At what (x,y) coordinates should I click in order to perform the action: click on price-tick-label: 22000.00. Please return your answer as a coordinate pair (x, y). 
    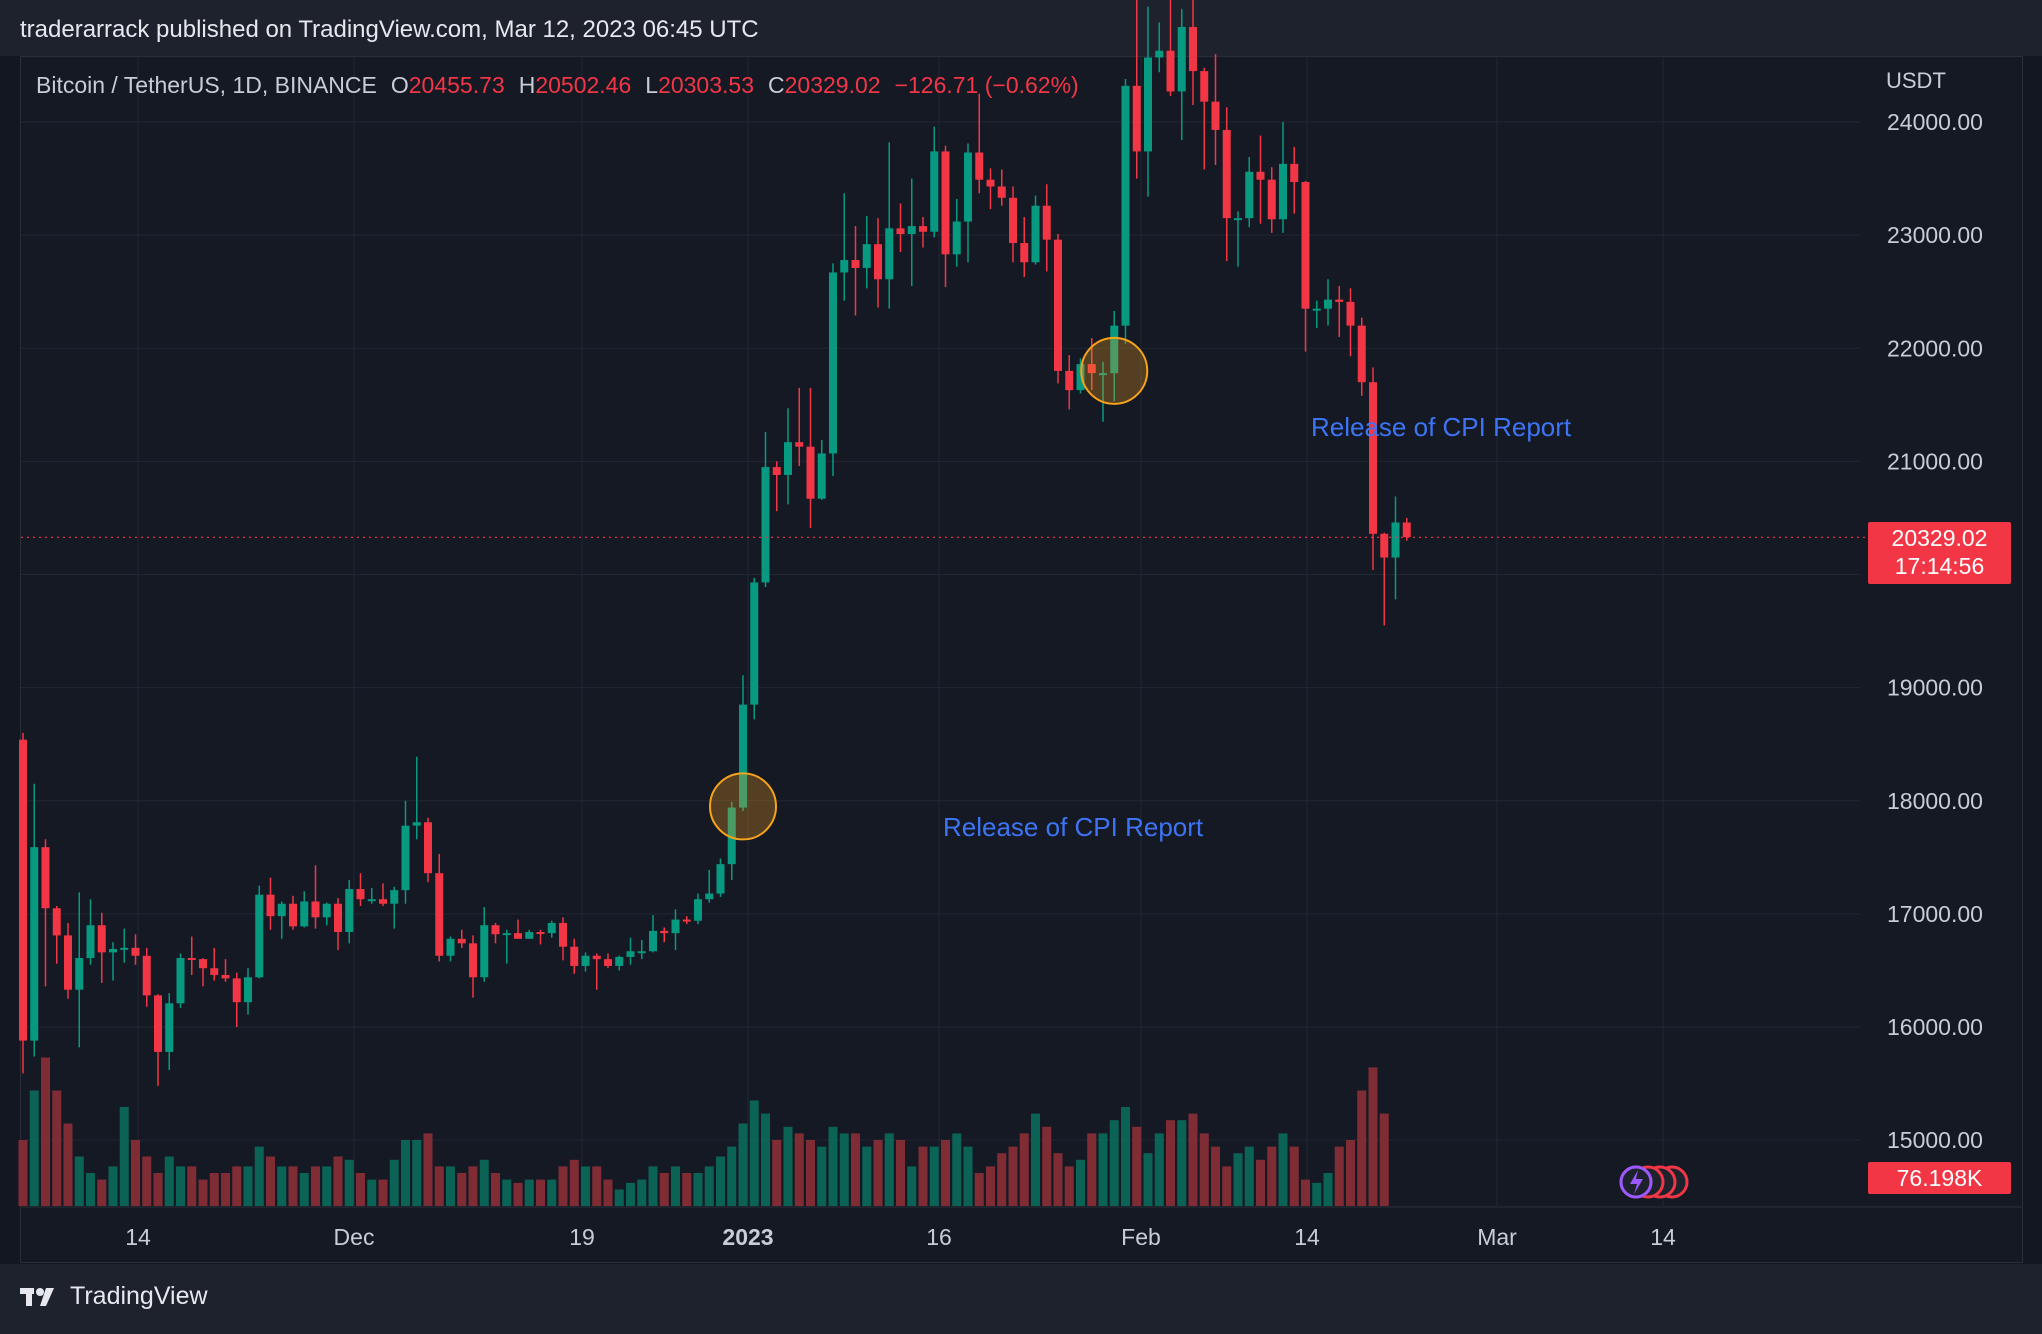
    Looking at the image, I should click on (1935, 348).